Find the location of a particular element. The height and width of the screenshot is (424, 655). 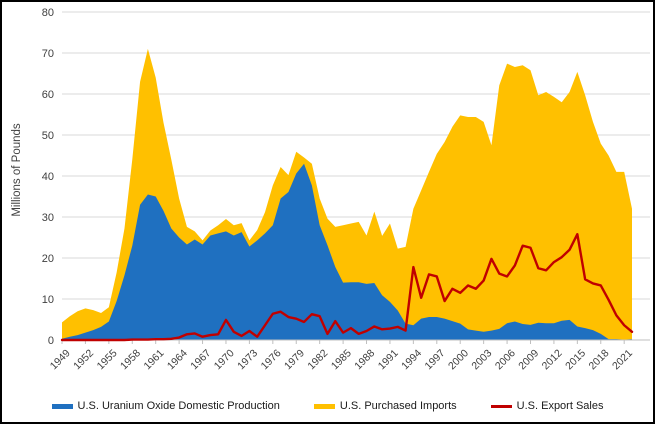

svg-text: 1985 is located at coordinates (341, 359).